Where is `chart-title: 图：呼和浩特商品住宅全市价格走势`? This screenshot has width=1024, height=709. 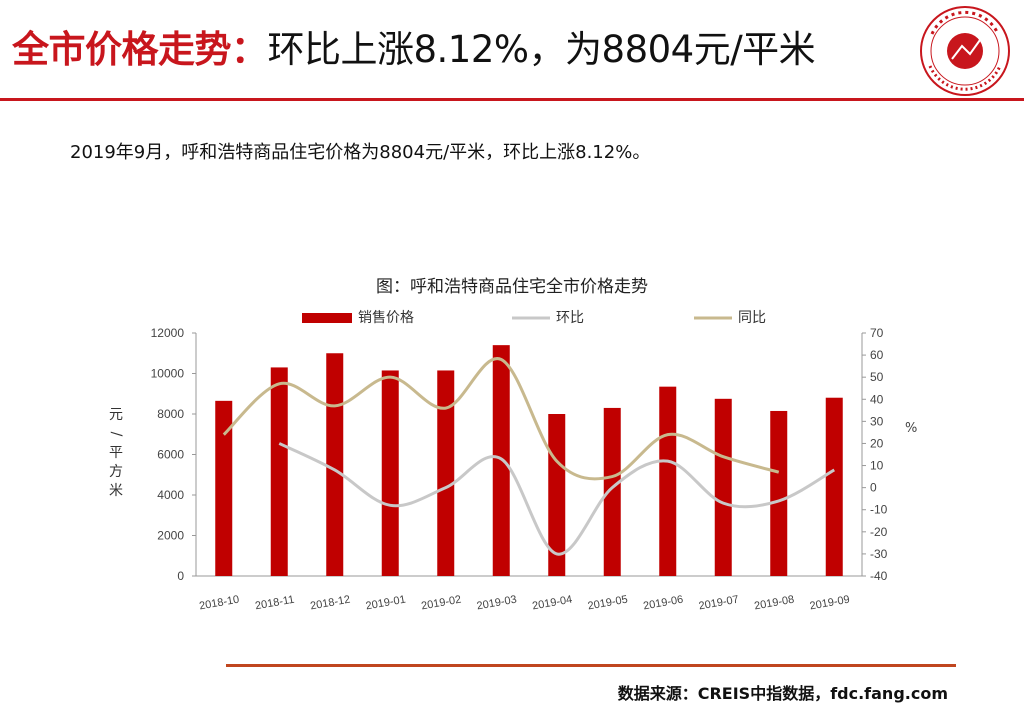
chart-title: 图：呼和浩特商品住宅全市价格走势 is located at coordinates (512, 287).